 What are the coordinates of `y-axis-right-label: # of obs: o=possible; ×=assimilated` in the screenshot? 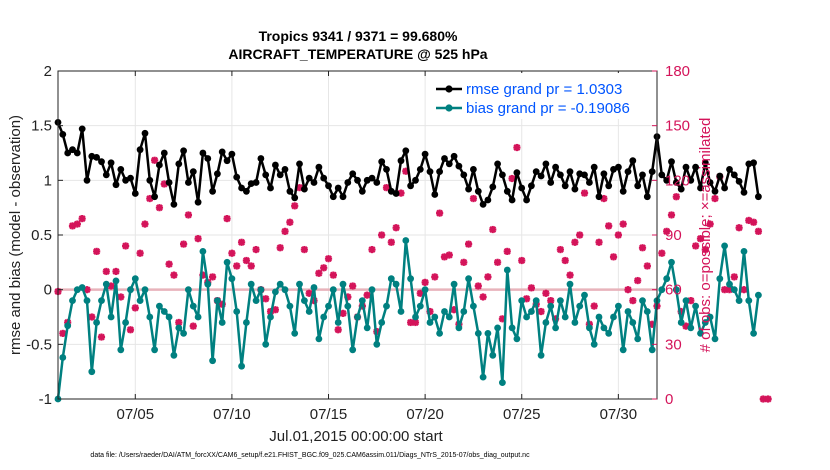 It's located at (705, 235).